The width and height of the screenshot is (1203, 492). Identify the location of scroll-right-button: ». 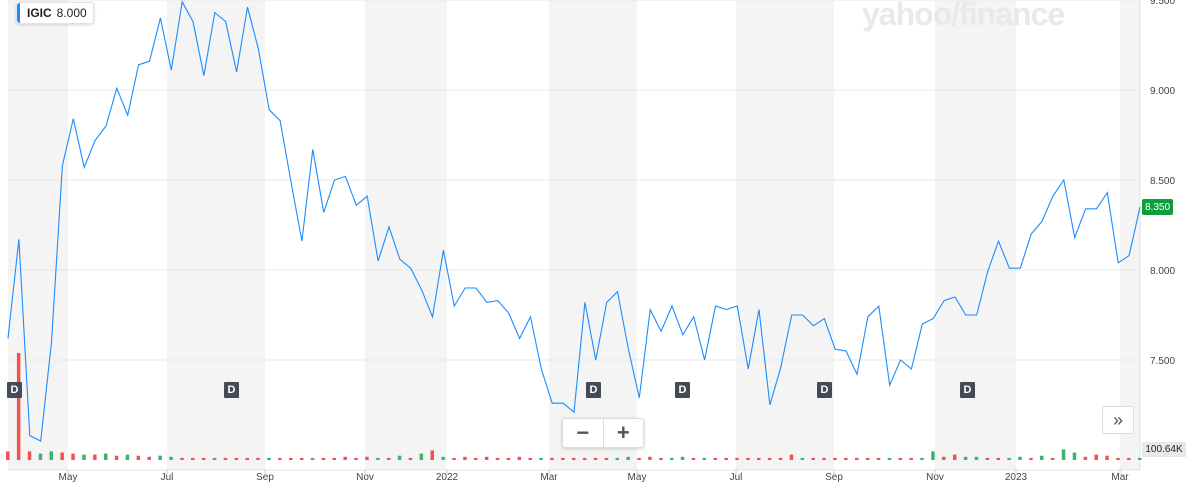
(1118, 420).